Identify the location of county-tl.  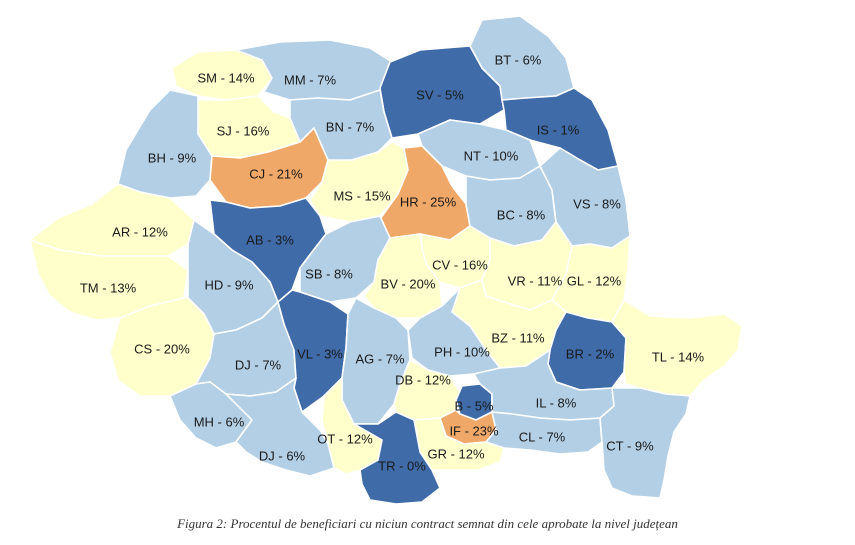
(677, 348).